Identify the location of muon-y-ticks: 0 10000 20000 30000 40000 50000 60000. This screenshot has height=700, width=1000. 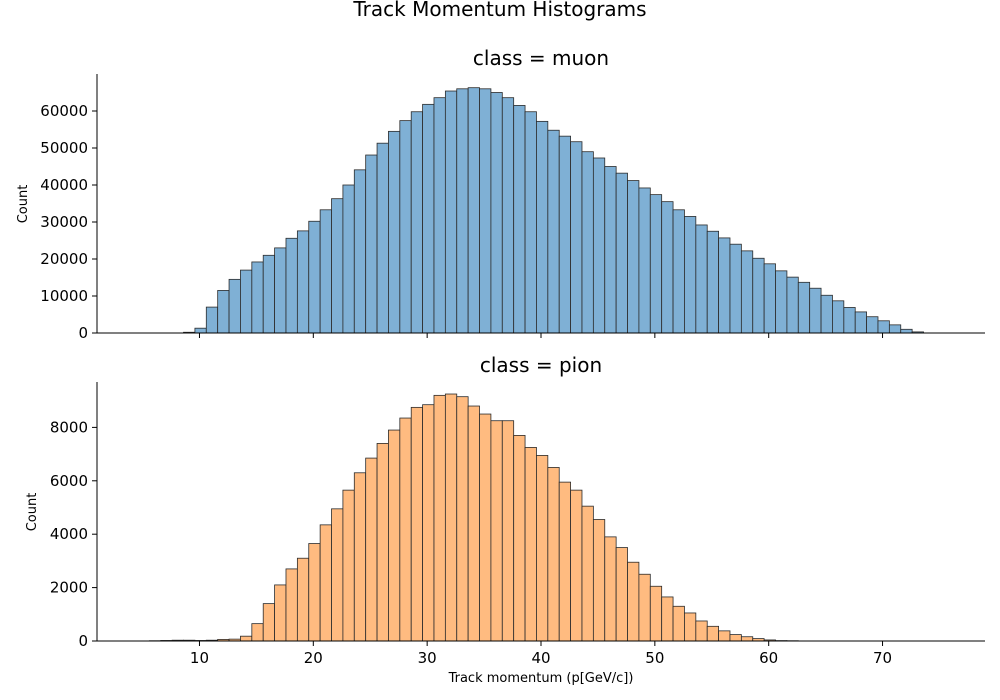
(68, 222).